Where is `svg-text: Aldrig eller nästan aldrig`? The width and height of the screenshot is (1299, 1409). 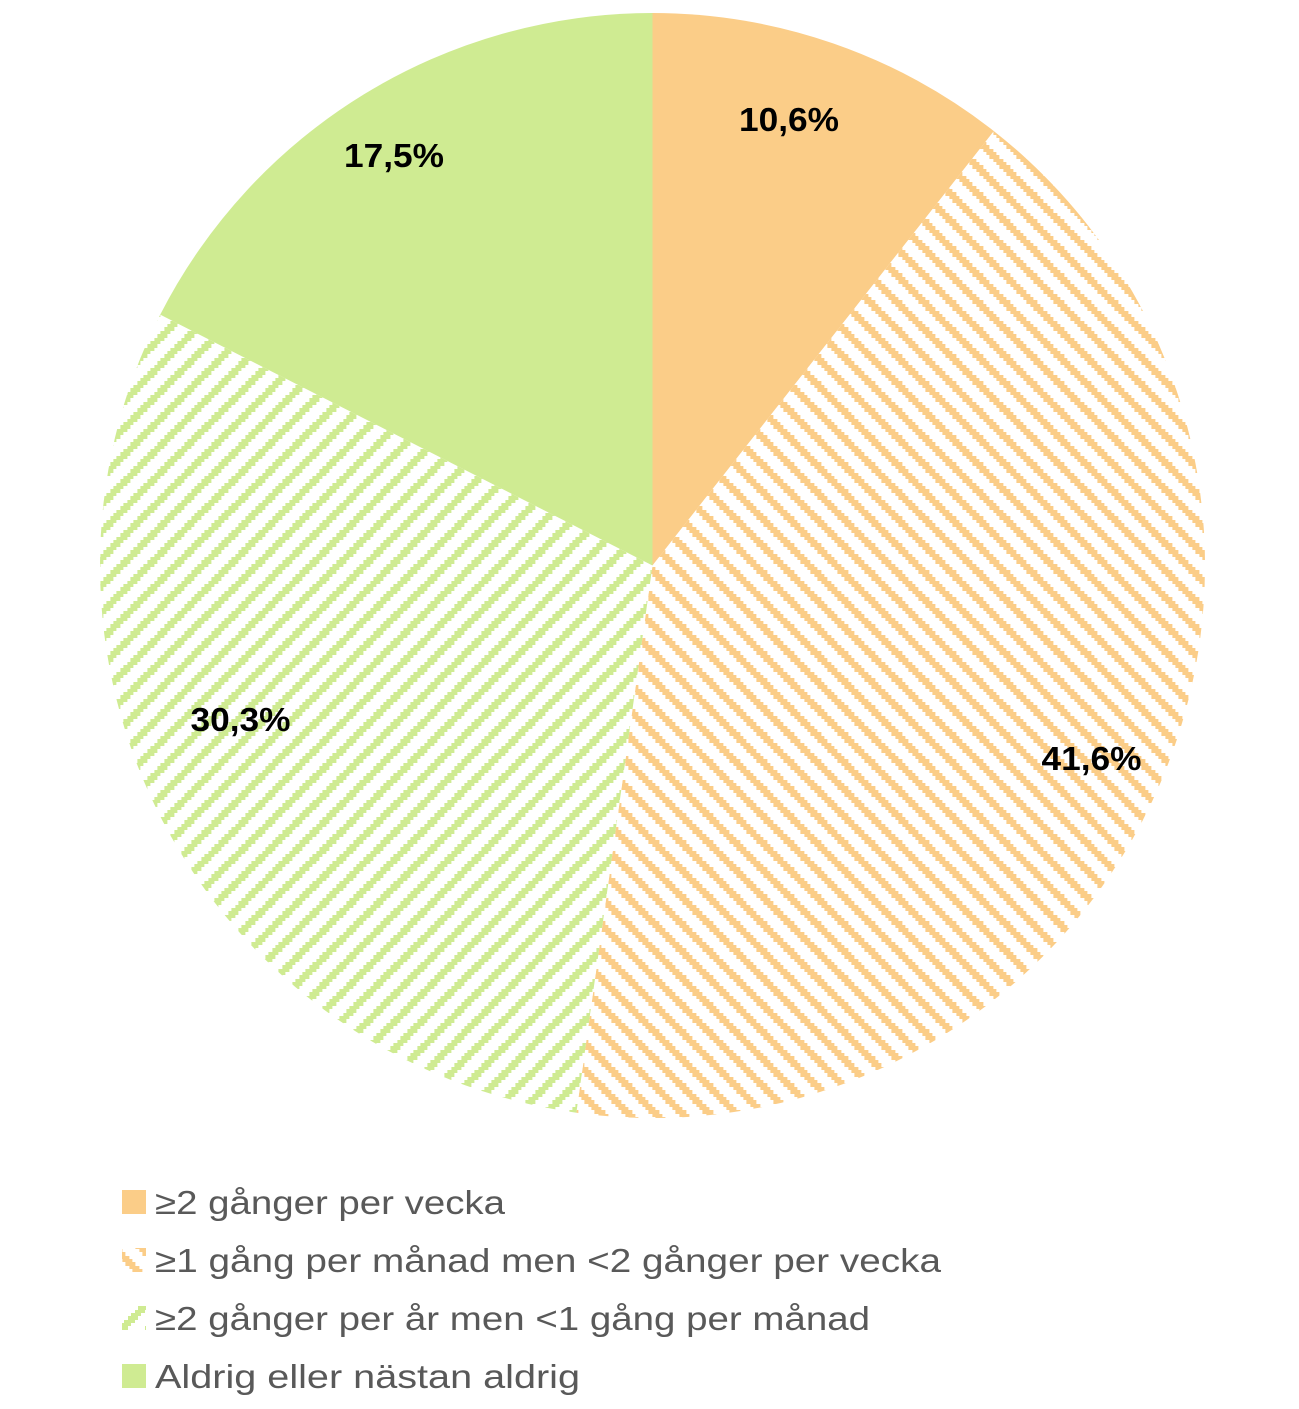 svg-text: Aldrig eller nästan aldrig is located at coordinates (367, 1377).